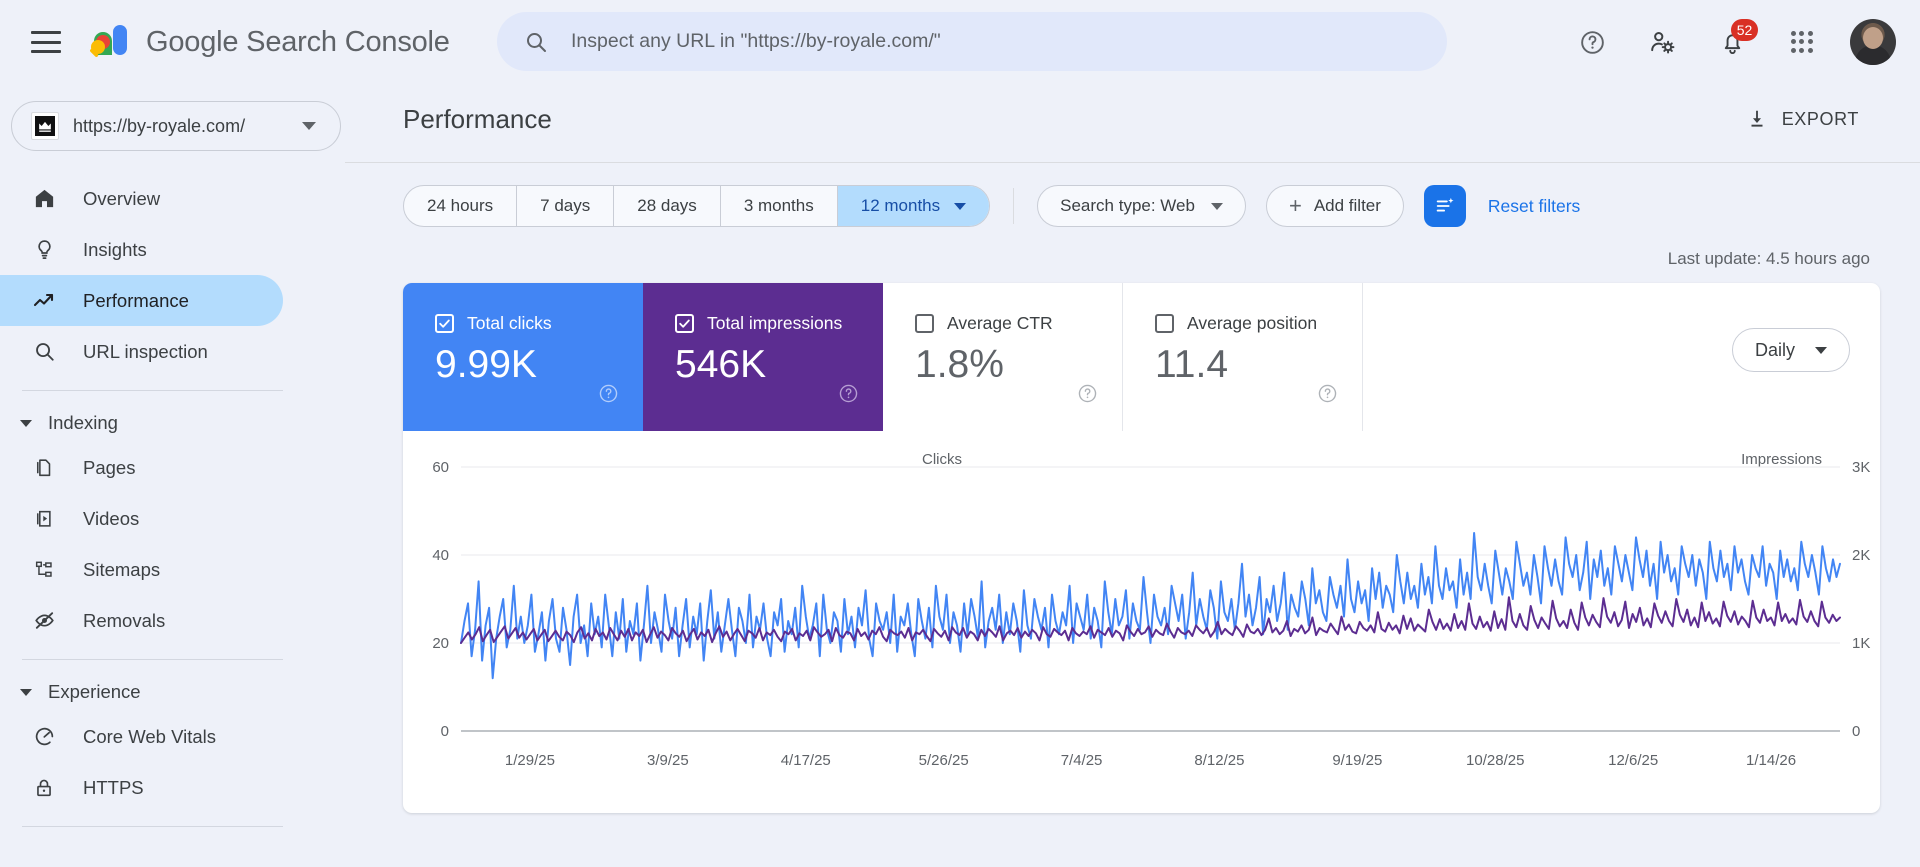  What do you see at coordinates (44, 301) in the screenshot?
I see `trending-up-icon` at bounding box center [44, 301].